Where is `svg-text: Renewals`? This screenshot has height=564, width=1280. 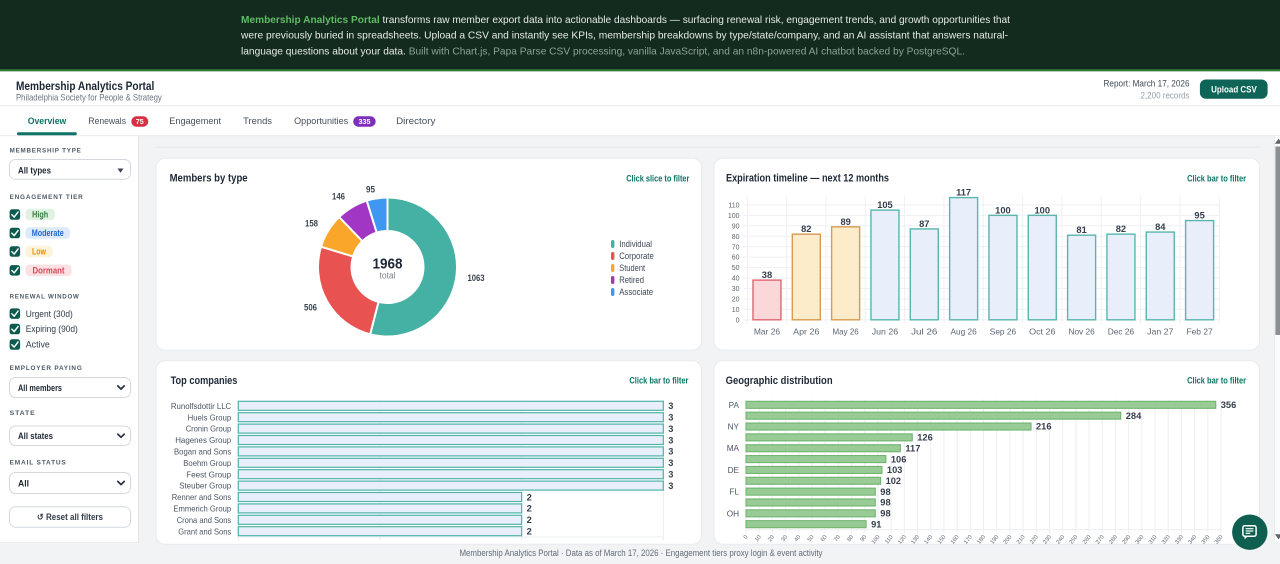
svg-text: Renewals is located at coordinates (107, 121).